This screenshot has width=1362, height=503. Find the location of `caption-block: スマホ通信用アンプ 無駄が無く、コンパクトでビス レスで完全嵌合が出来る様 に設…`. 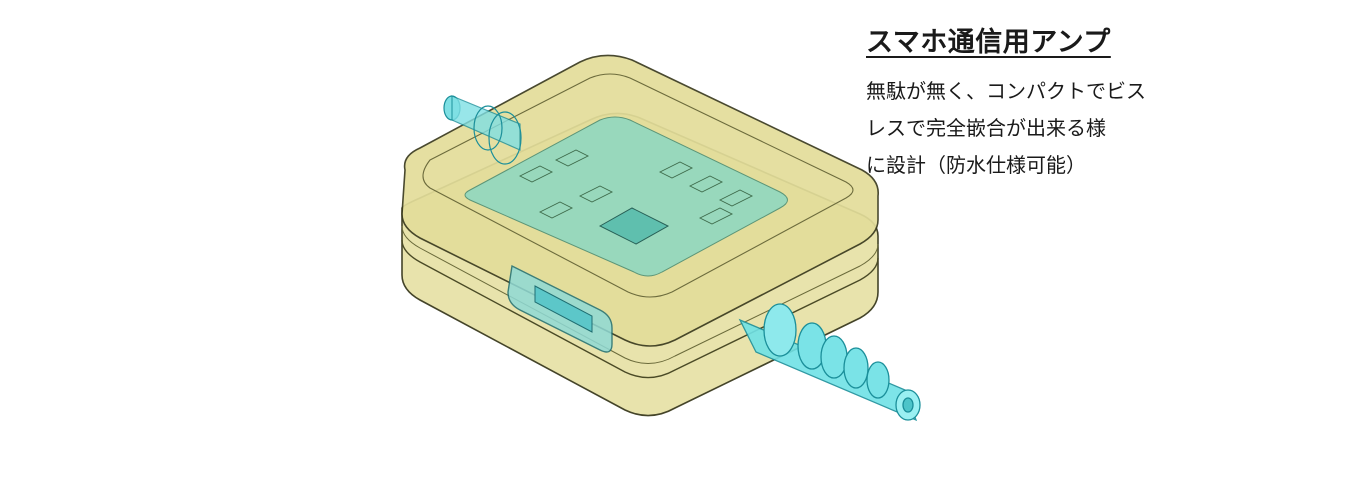

caption-block: スマホ通信用アンプ 無駄が無く、コンパクトでビス レスで完全嵌合が出来る様 に設… is located at coordinates (1016, 102).